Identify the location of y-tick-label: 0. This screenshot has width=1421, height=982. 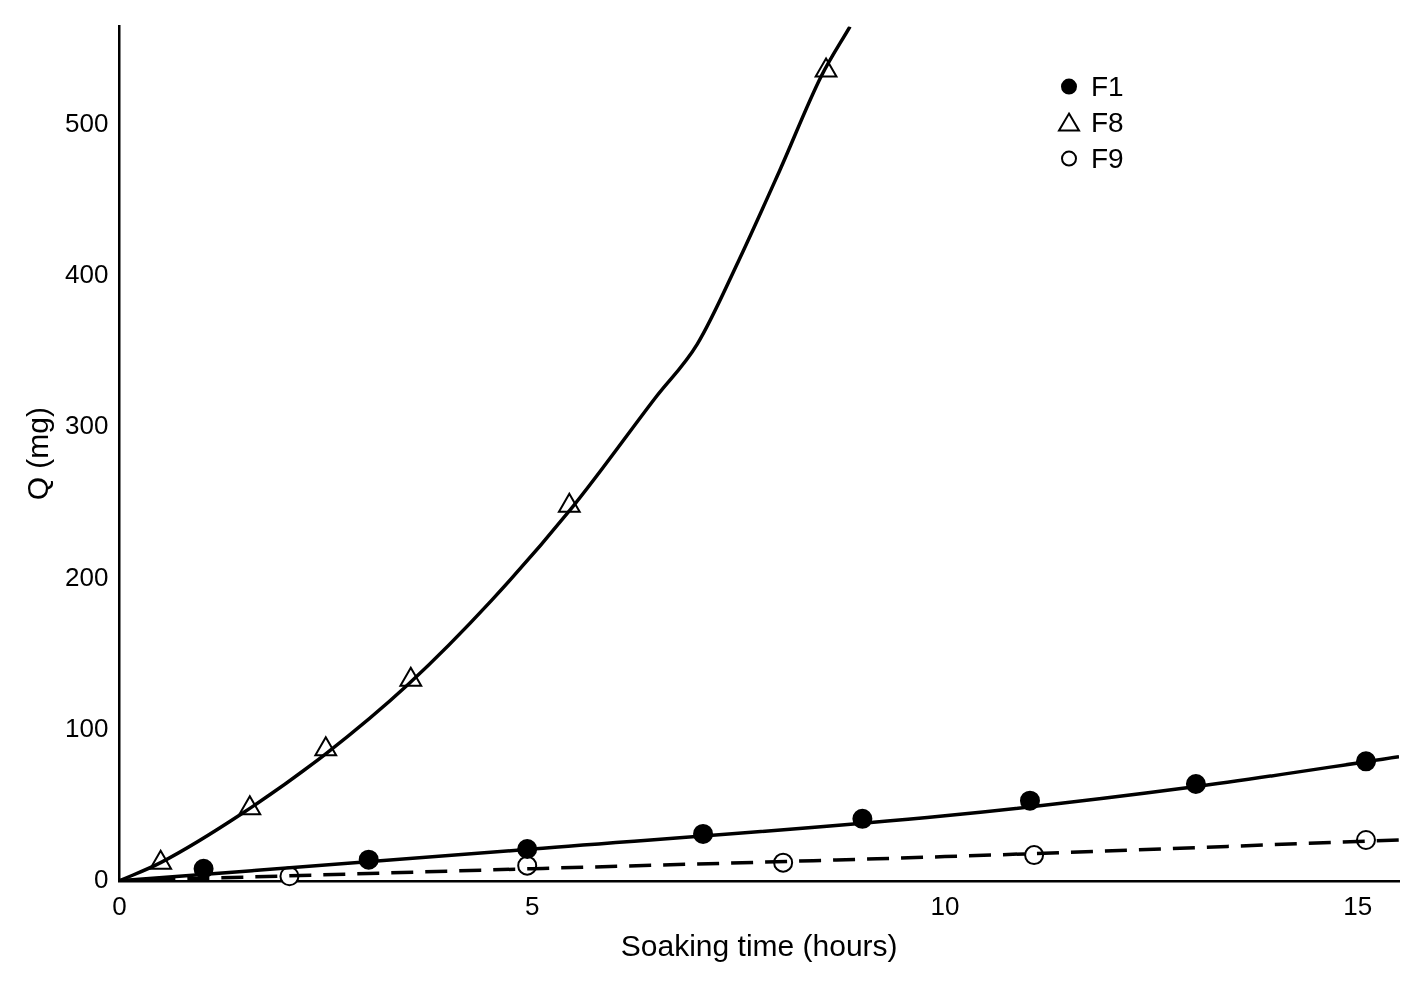
(101, 878).